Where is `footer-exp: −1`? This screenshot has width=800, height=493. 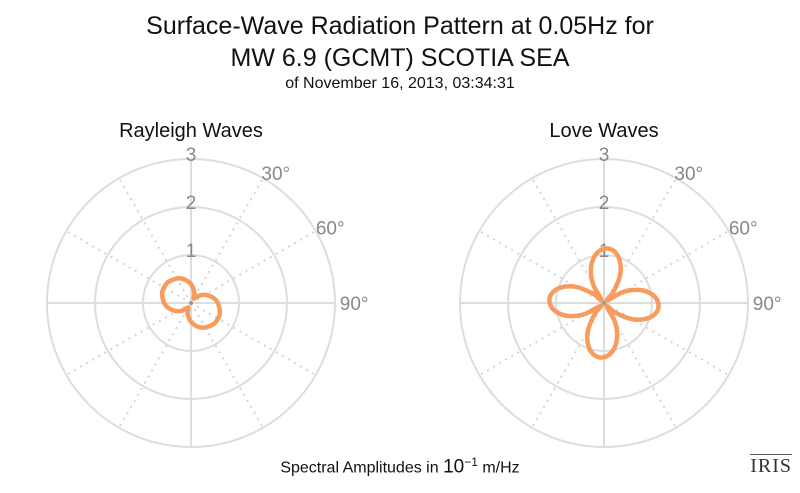 footer-exp: −1 is located at coordinates (471, 462).